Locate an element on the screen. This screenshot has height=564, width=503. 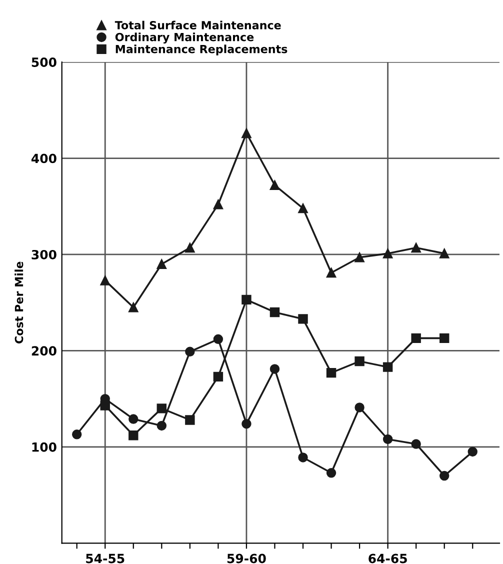
y-tick-label: 100 is located at coordinates (44, 447).